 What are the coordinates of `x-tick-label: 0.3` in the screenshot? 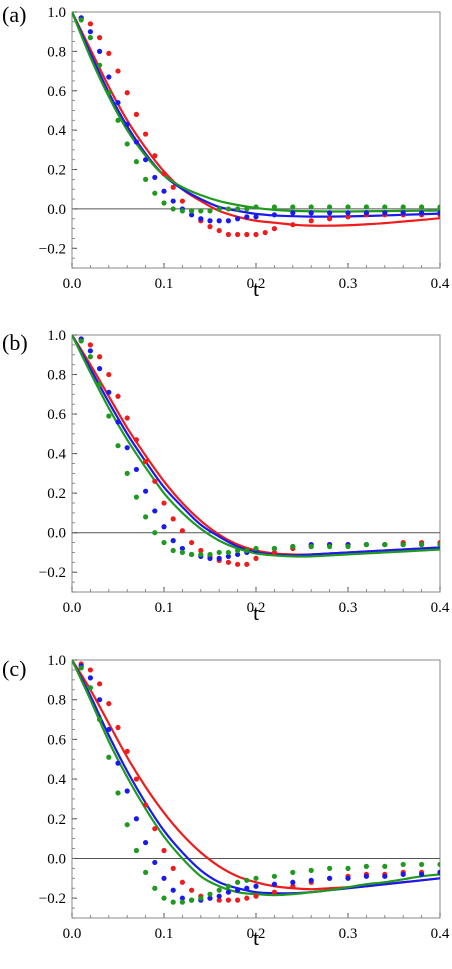 It's located at (348, 284).